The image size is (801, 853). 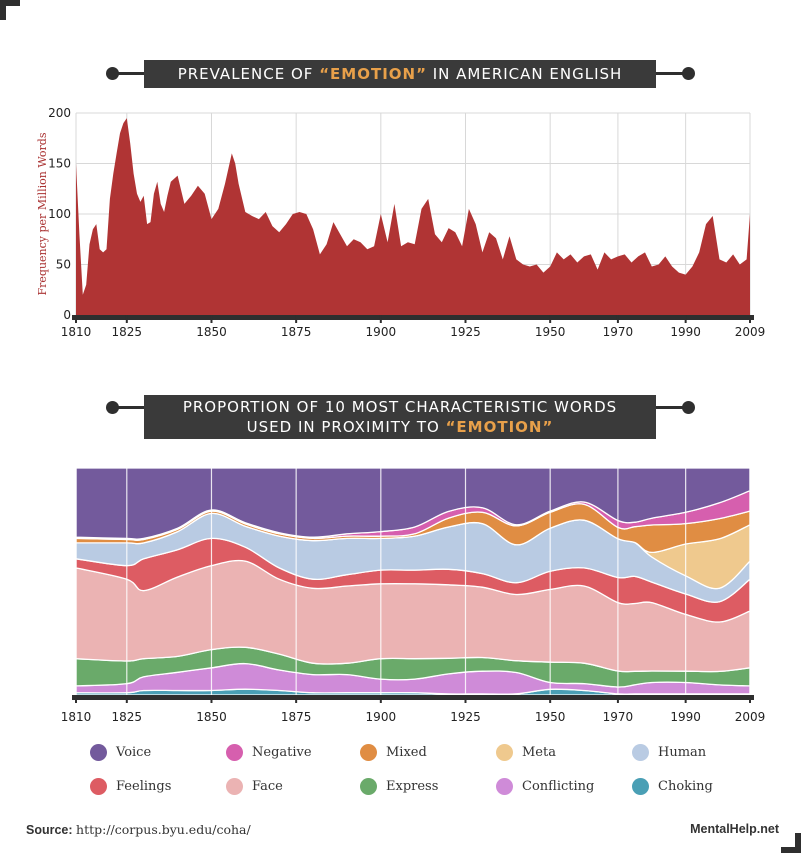 I want to click on area-title-highlight: “EMOTION”, so click(x=373, y=74).